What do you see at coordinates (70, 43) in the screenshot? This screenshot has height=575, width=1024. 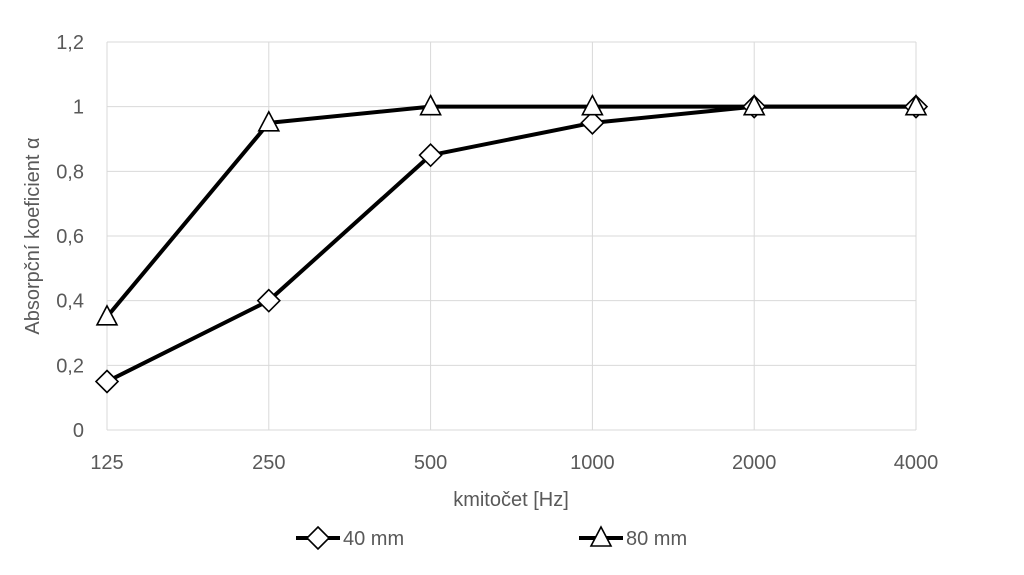 I see `y-tick-label: 1,2` at bounding box center [70, 43].